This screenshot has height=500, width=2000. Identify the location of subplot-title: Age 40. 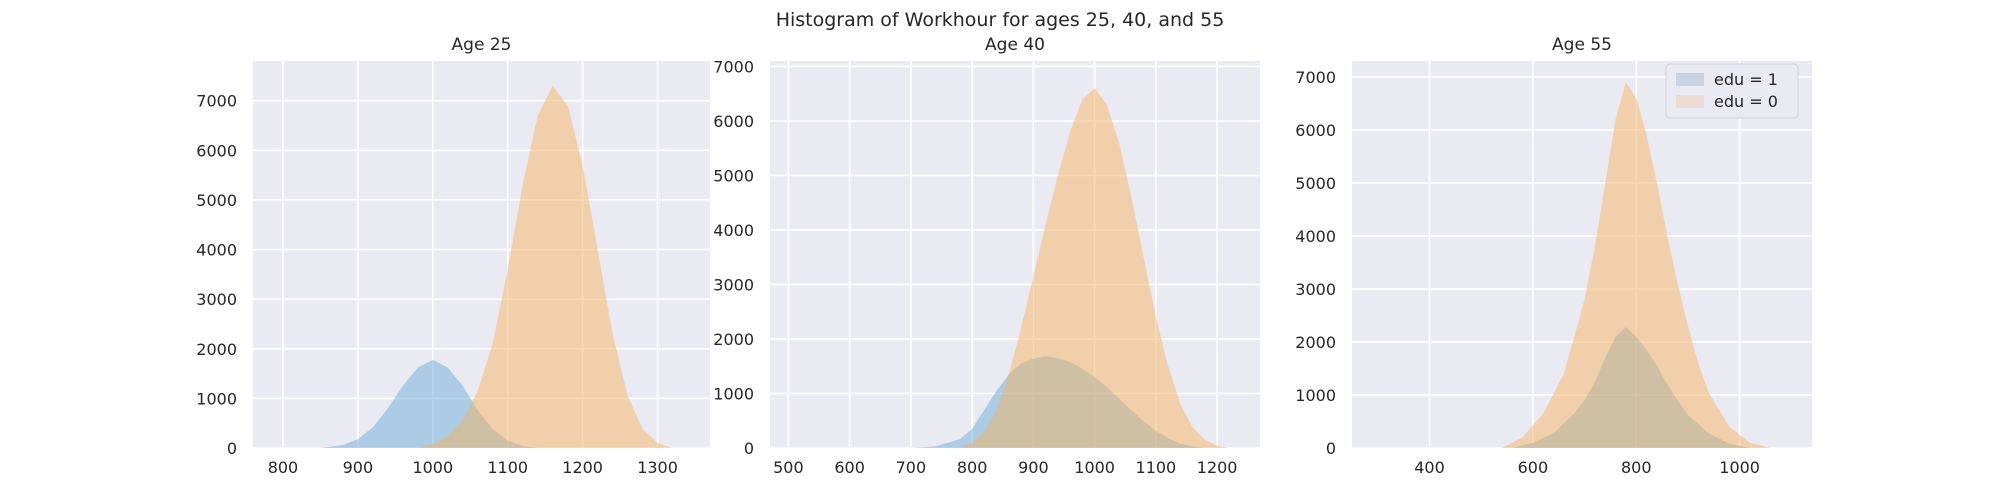
(1015, 45).